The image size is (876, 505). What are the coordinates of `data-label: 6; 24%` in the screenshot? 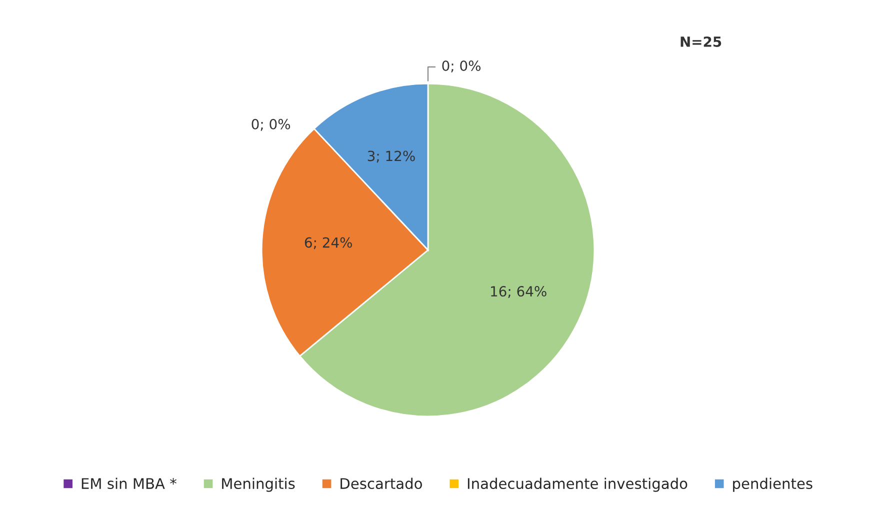 It's located at (328, 243).